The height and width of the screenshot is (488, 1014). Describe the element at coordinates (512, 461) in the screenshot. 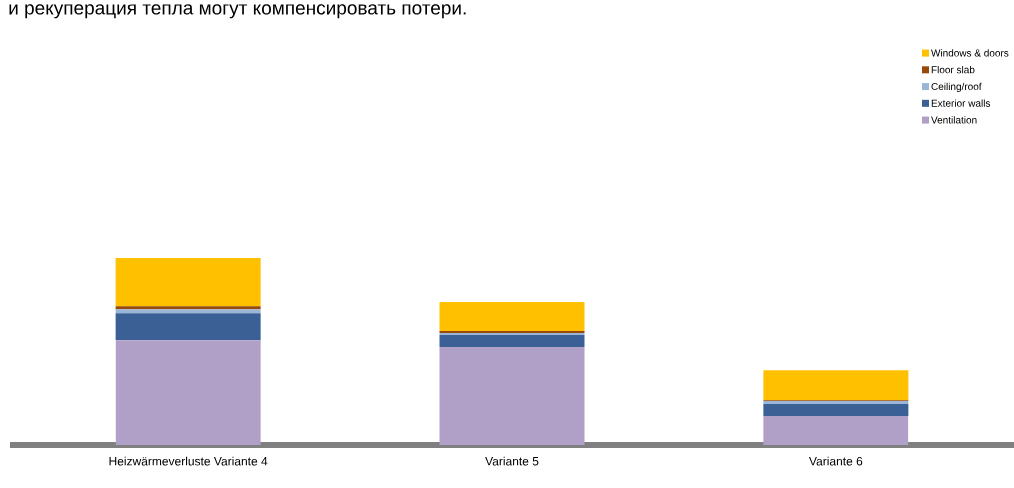

I see `x-tick-label: Variante 5` at that location.